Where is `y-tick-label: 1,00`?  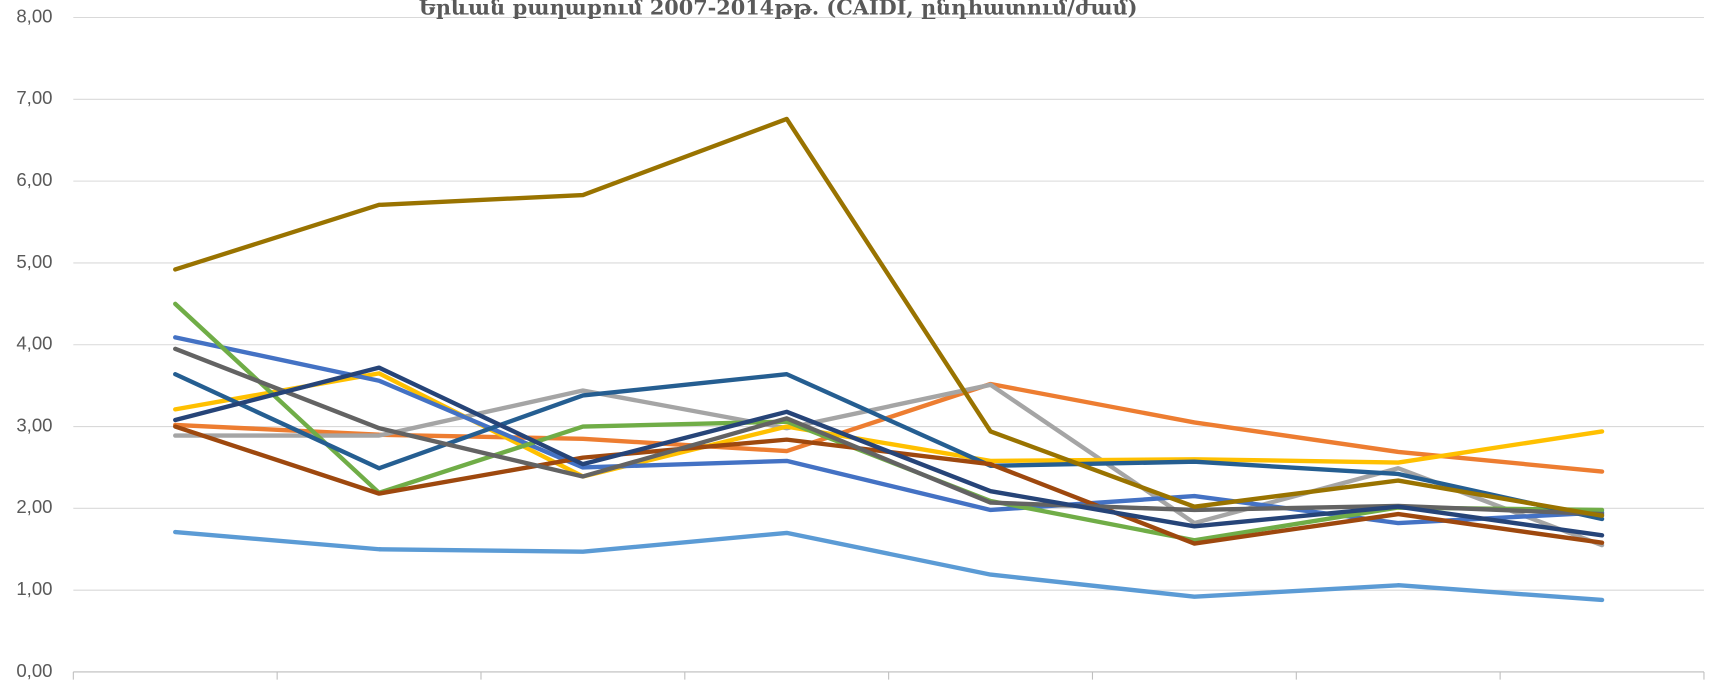
y-tick-label: 1,00 is located at coordinates (34, 588).